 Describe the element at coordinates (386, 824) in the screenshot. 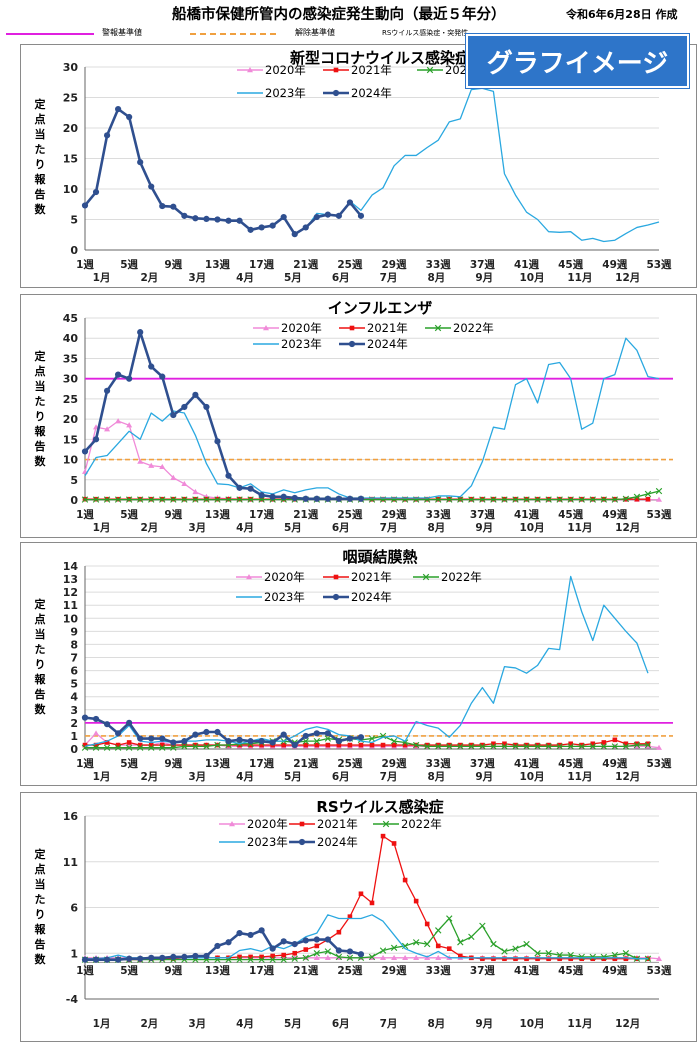

I see `rsv-legend-marker-2-b` at that location.